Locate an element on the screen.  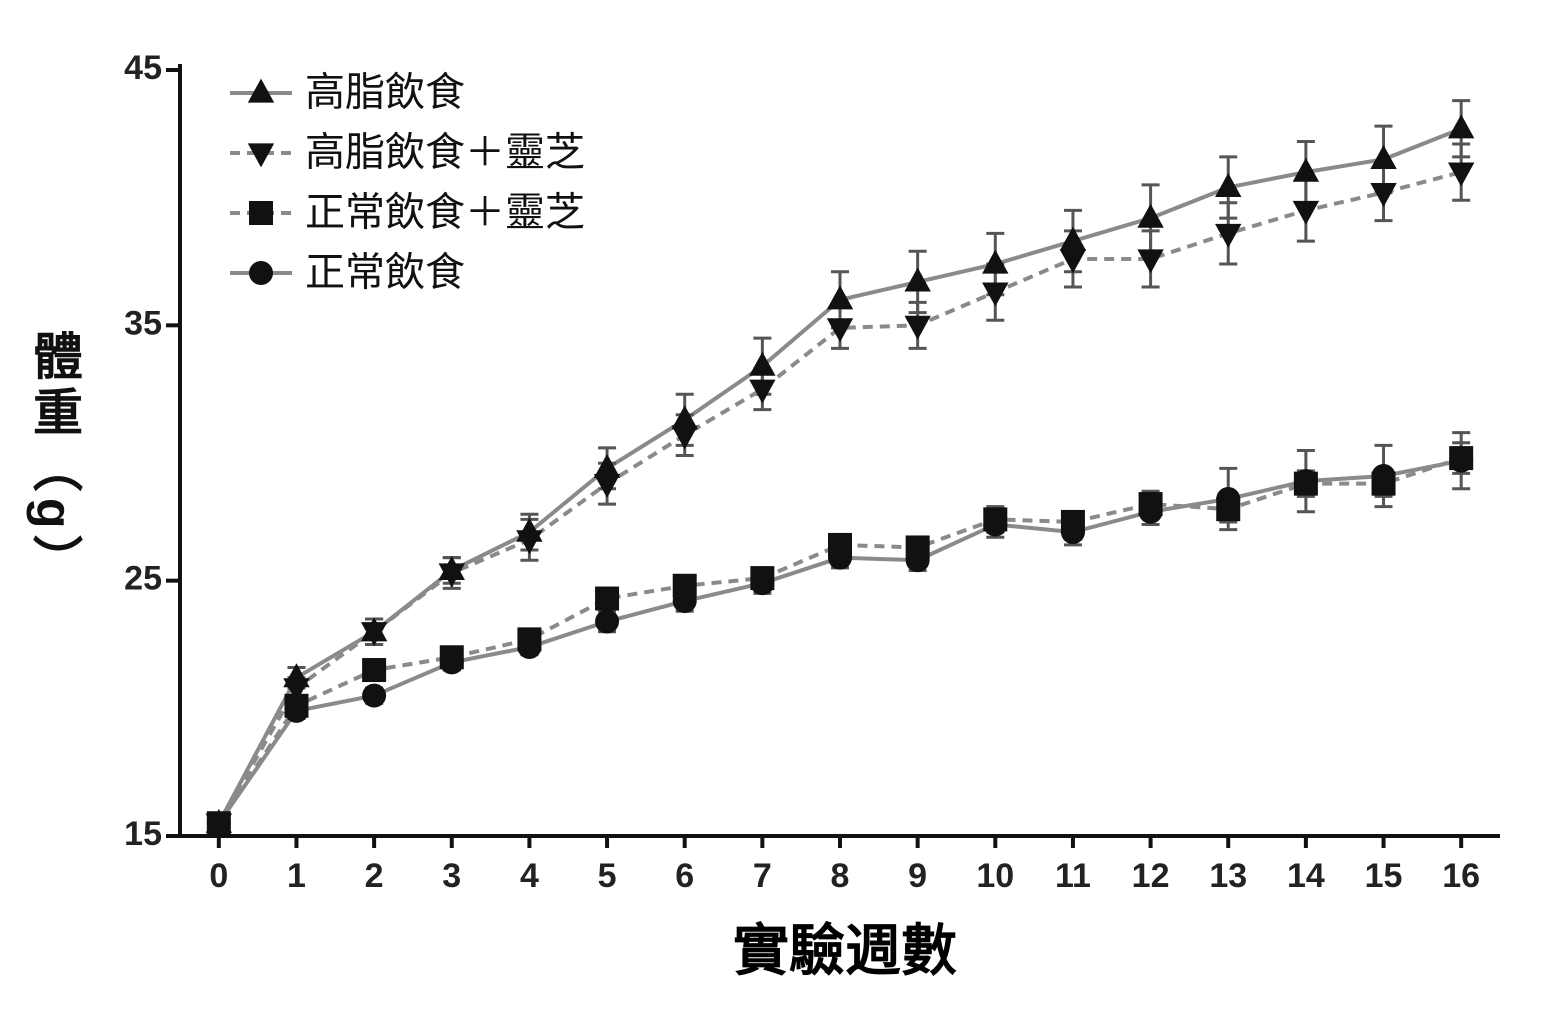
x-tick-label: 1 is located at coordinates (296, 876).